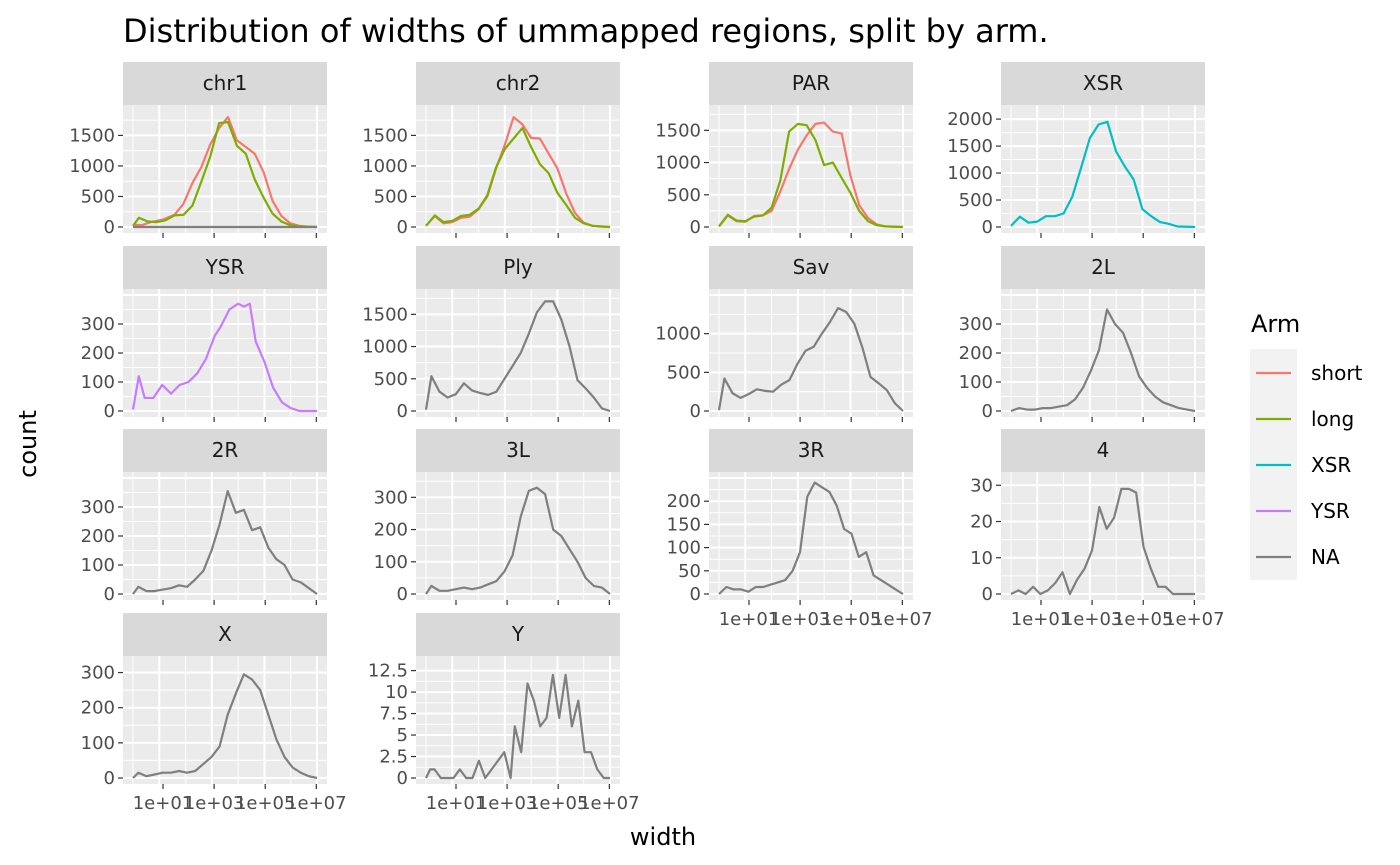 Image resolution: width=1400 pixels, height=865 pixels. I want to click on panel-sav: Sav 0 500 1000, so click(784, 334).